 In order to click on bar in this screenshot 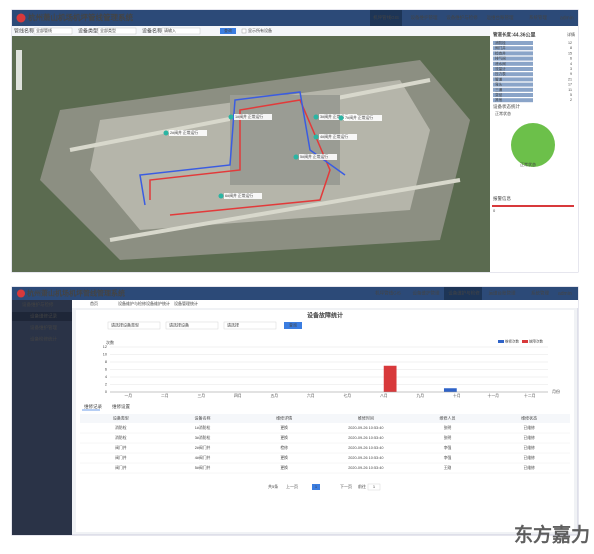, I will do `click(390, 378)`.